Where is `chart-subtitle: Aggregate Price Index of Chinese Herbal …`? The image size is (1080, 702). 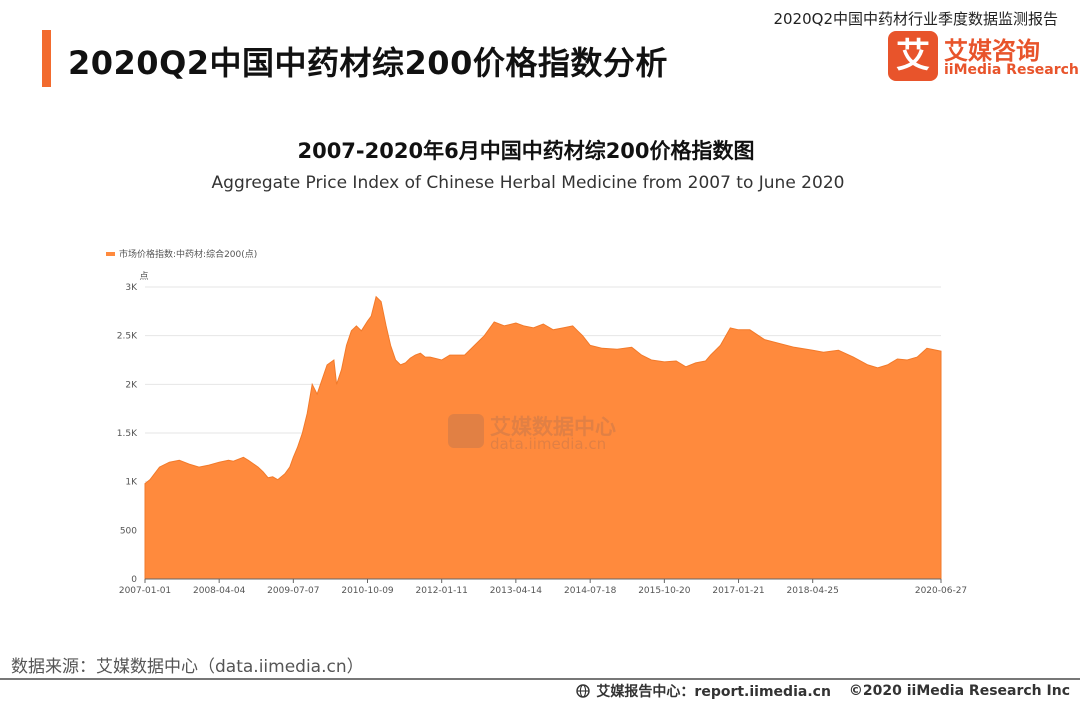
chart-subtitle: Aggregate Price Index of Chinese Herbal … is located at coordinates (528, 183).